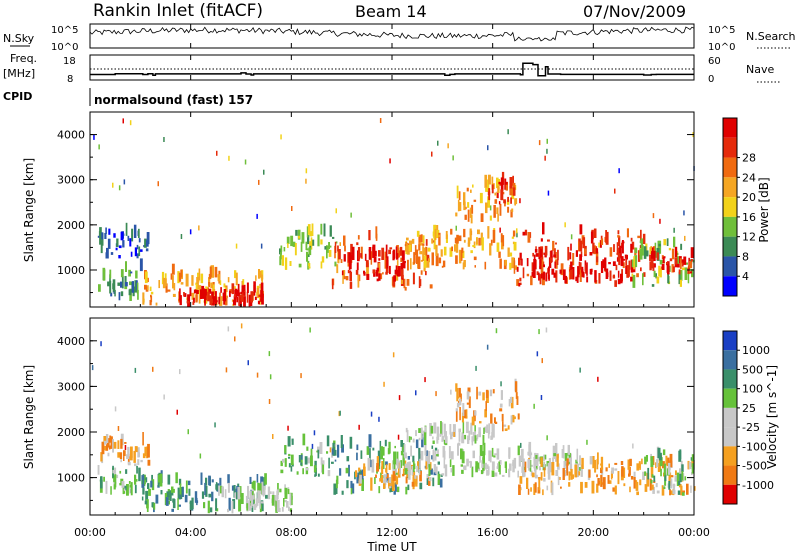 The width and height of the screenshot is (800, 554). Describe the element at coordinates (730, 437) in the screenshot. I see `velocity-colorbar-swatch` at that location.